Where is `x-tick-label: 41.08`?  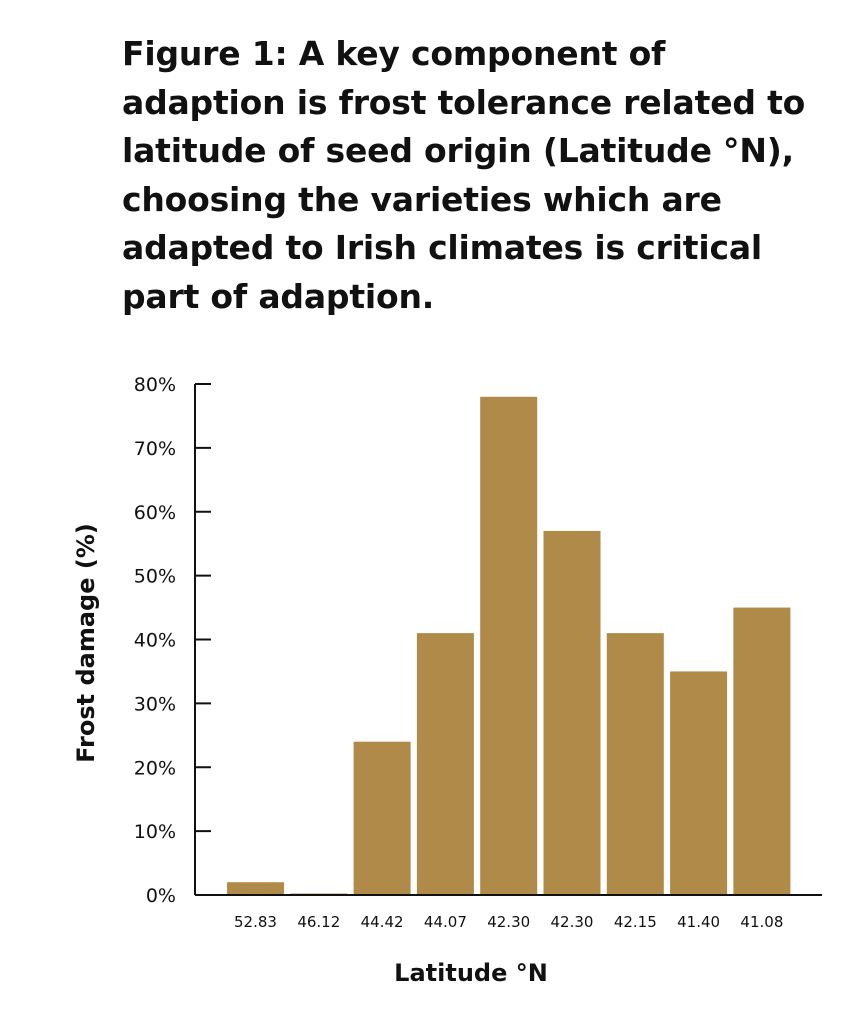 x-tick-label: 41.08 is located at coordinates (761, 922).